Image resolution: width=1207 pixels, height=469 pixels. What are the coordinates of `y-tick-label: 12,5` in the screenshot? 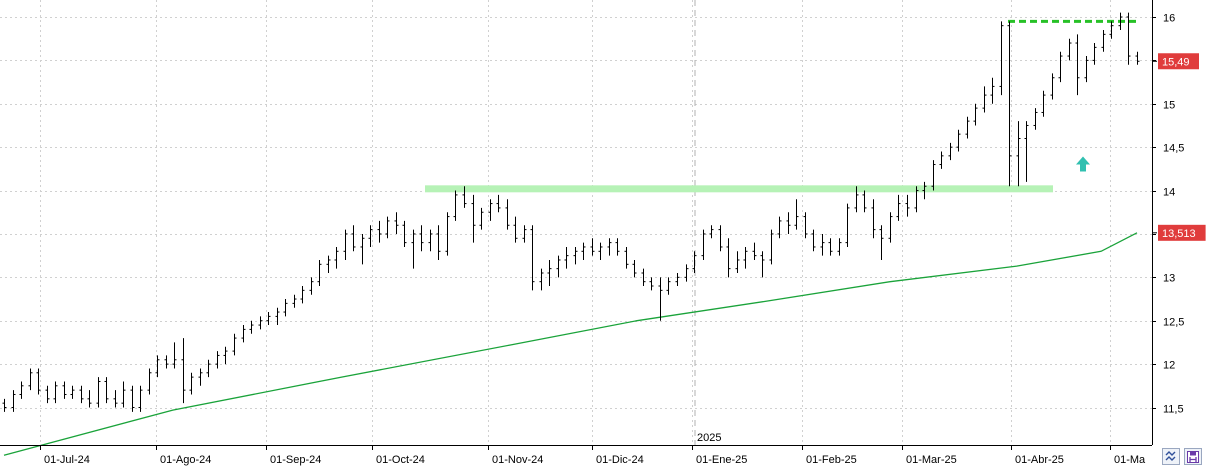 It's located at (1173, 323).